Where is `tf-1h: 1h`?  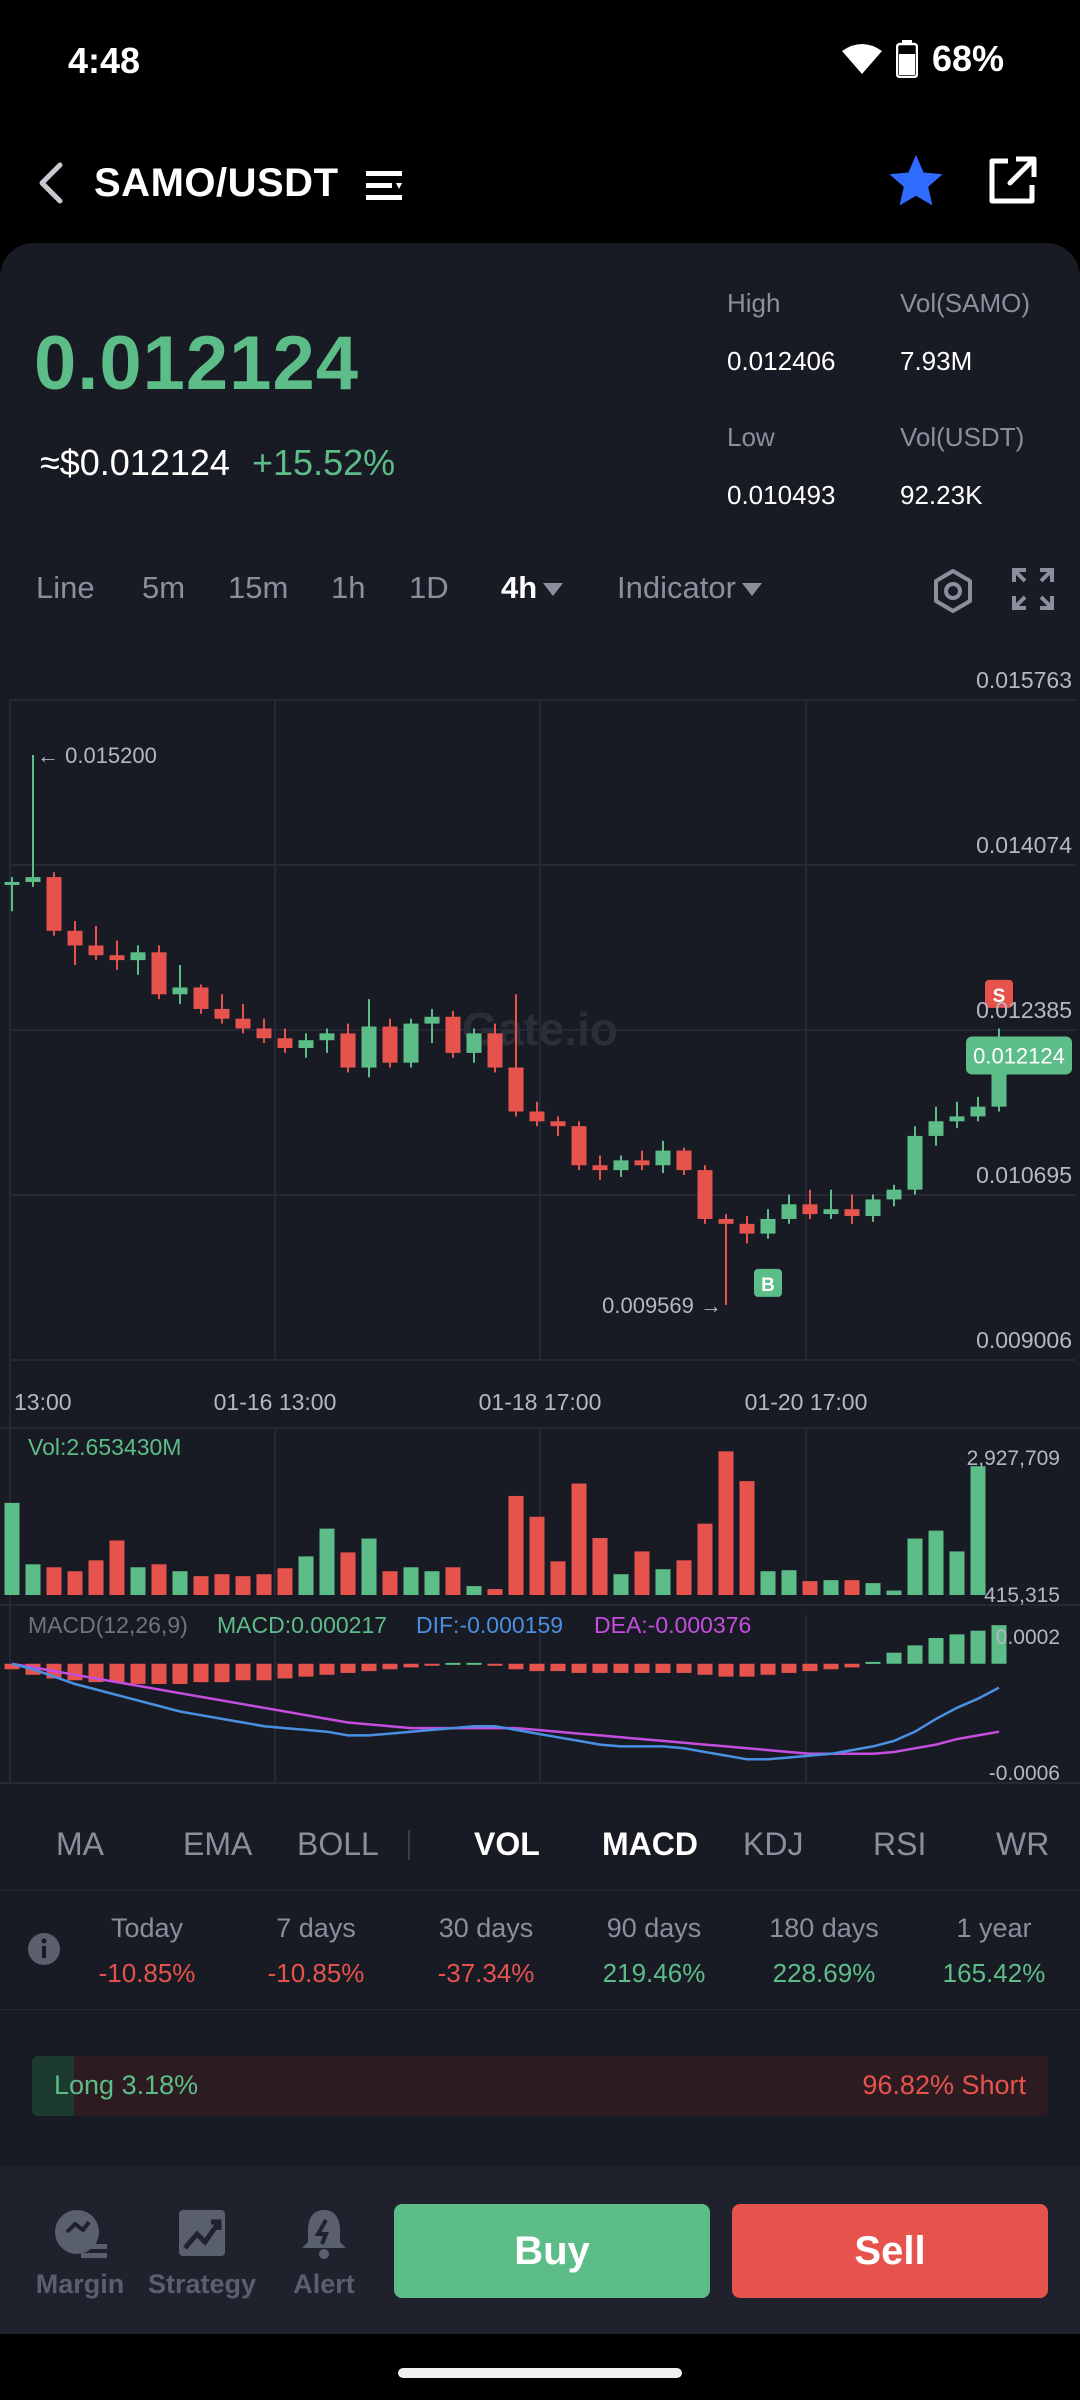
tf-1h: 1h is located at coordinates (348, 587).